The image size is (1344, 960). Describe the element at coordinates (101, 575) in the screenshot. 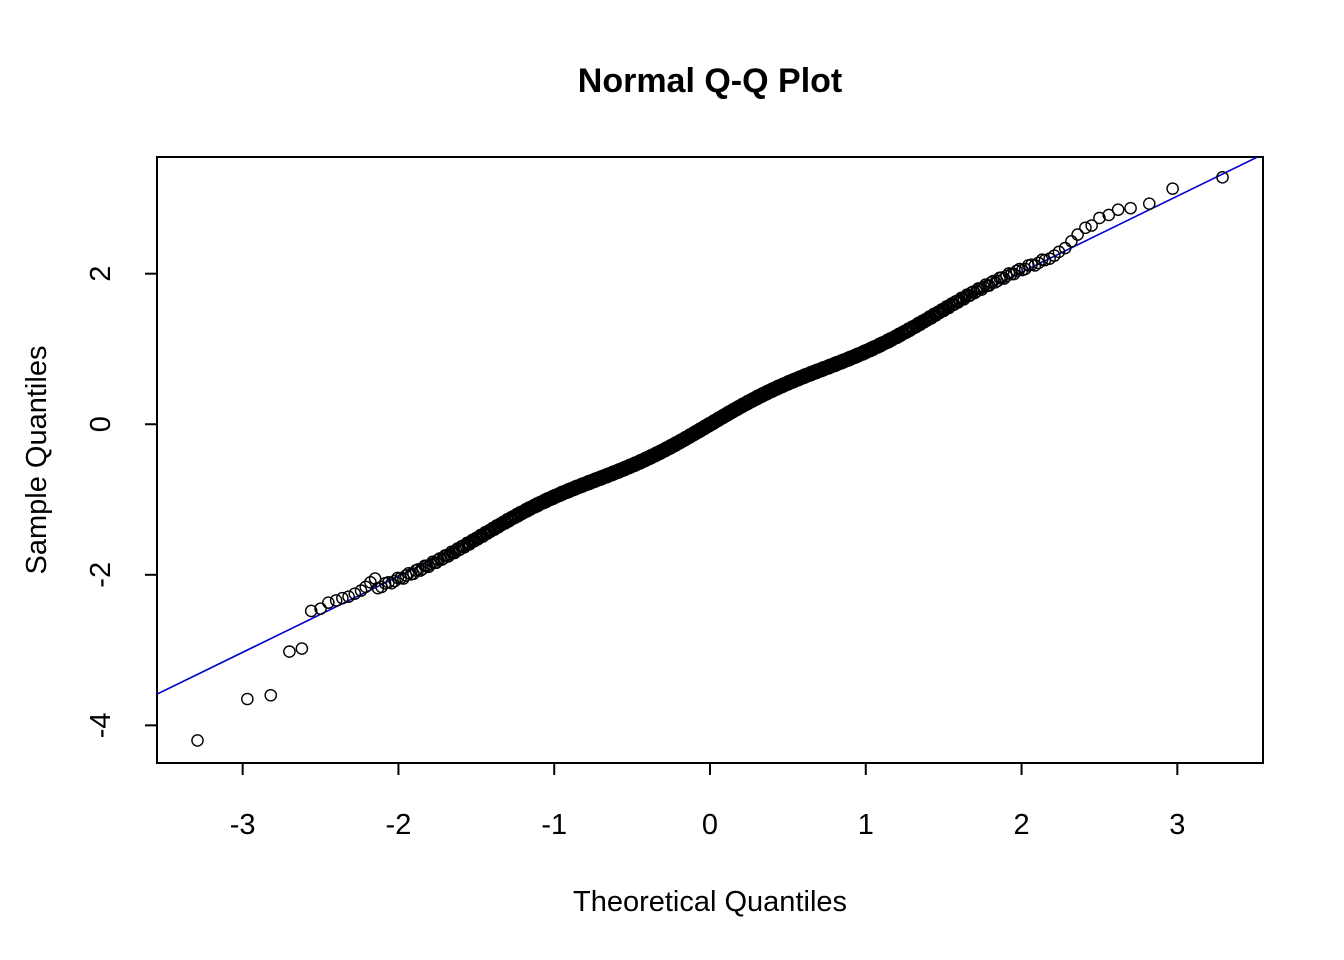

I see `y-tick-label: -2` at that location.